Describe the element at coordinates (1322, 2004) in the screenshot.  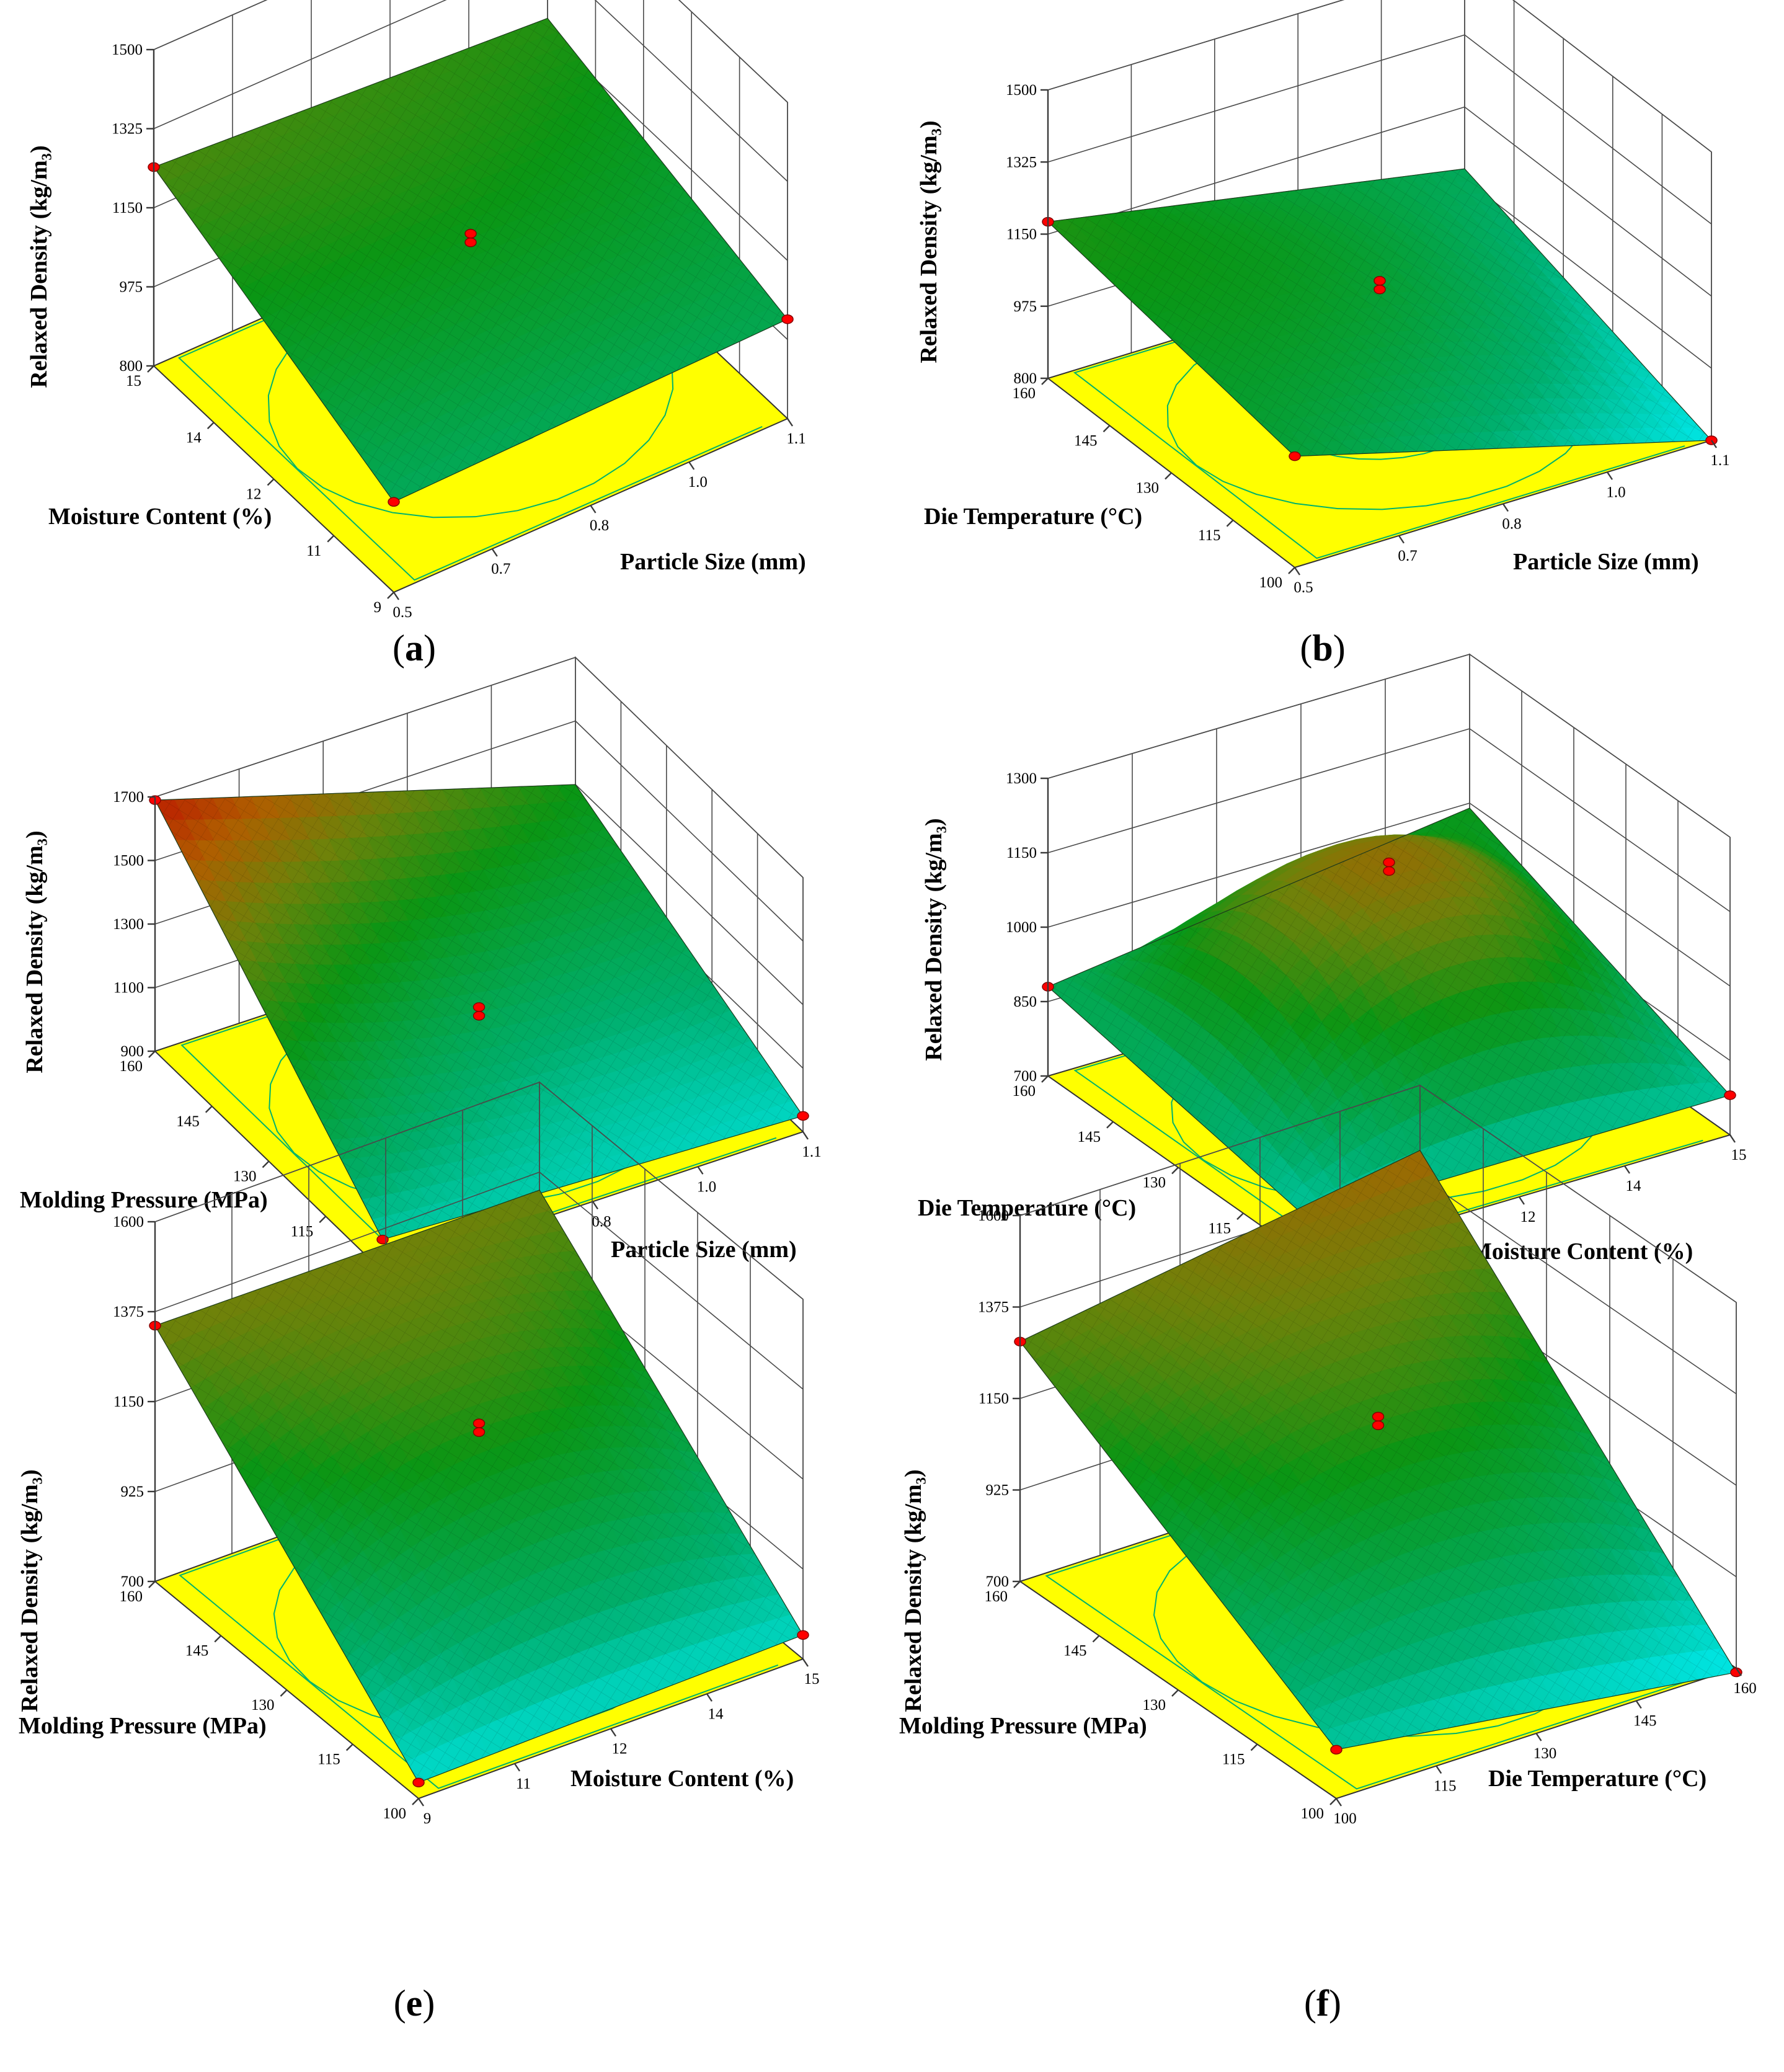
I see `panel-label: (f)` at that location.